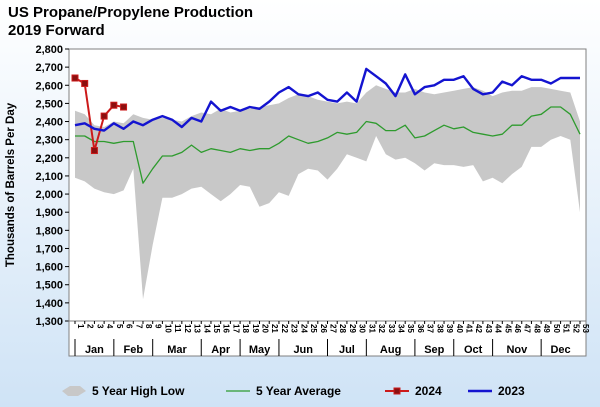  I want to click on y-tick-label: 2,700, so click(49, 68).